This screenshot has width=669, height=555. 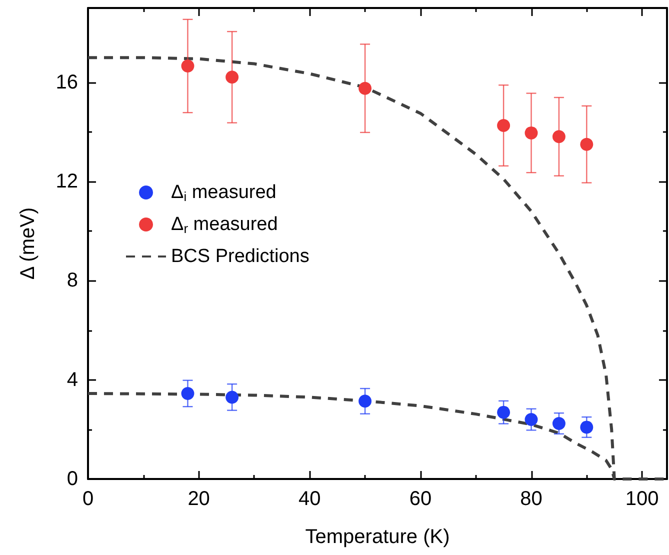 I want to click on y-tick-label: 4, so click(x=72, y=379).